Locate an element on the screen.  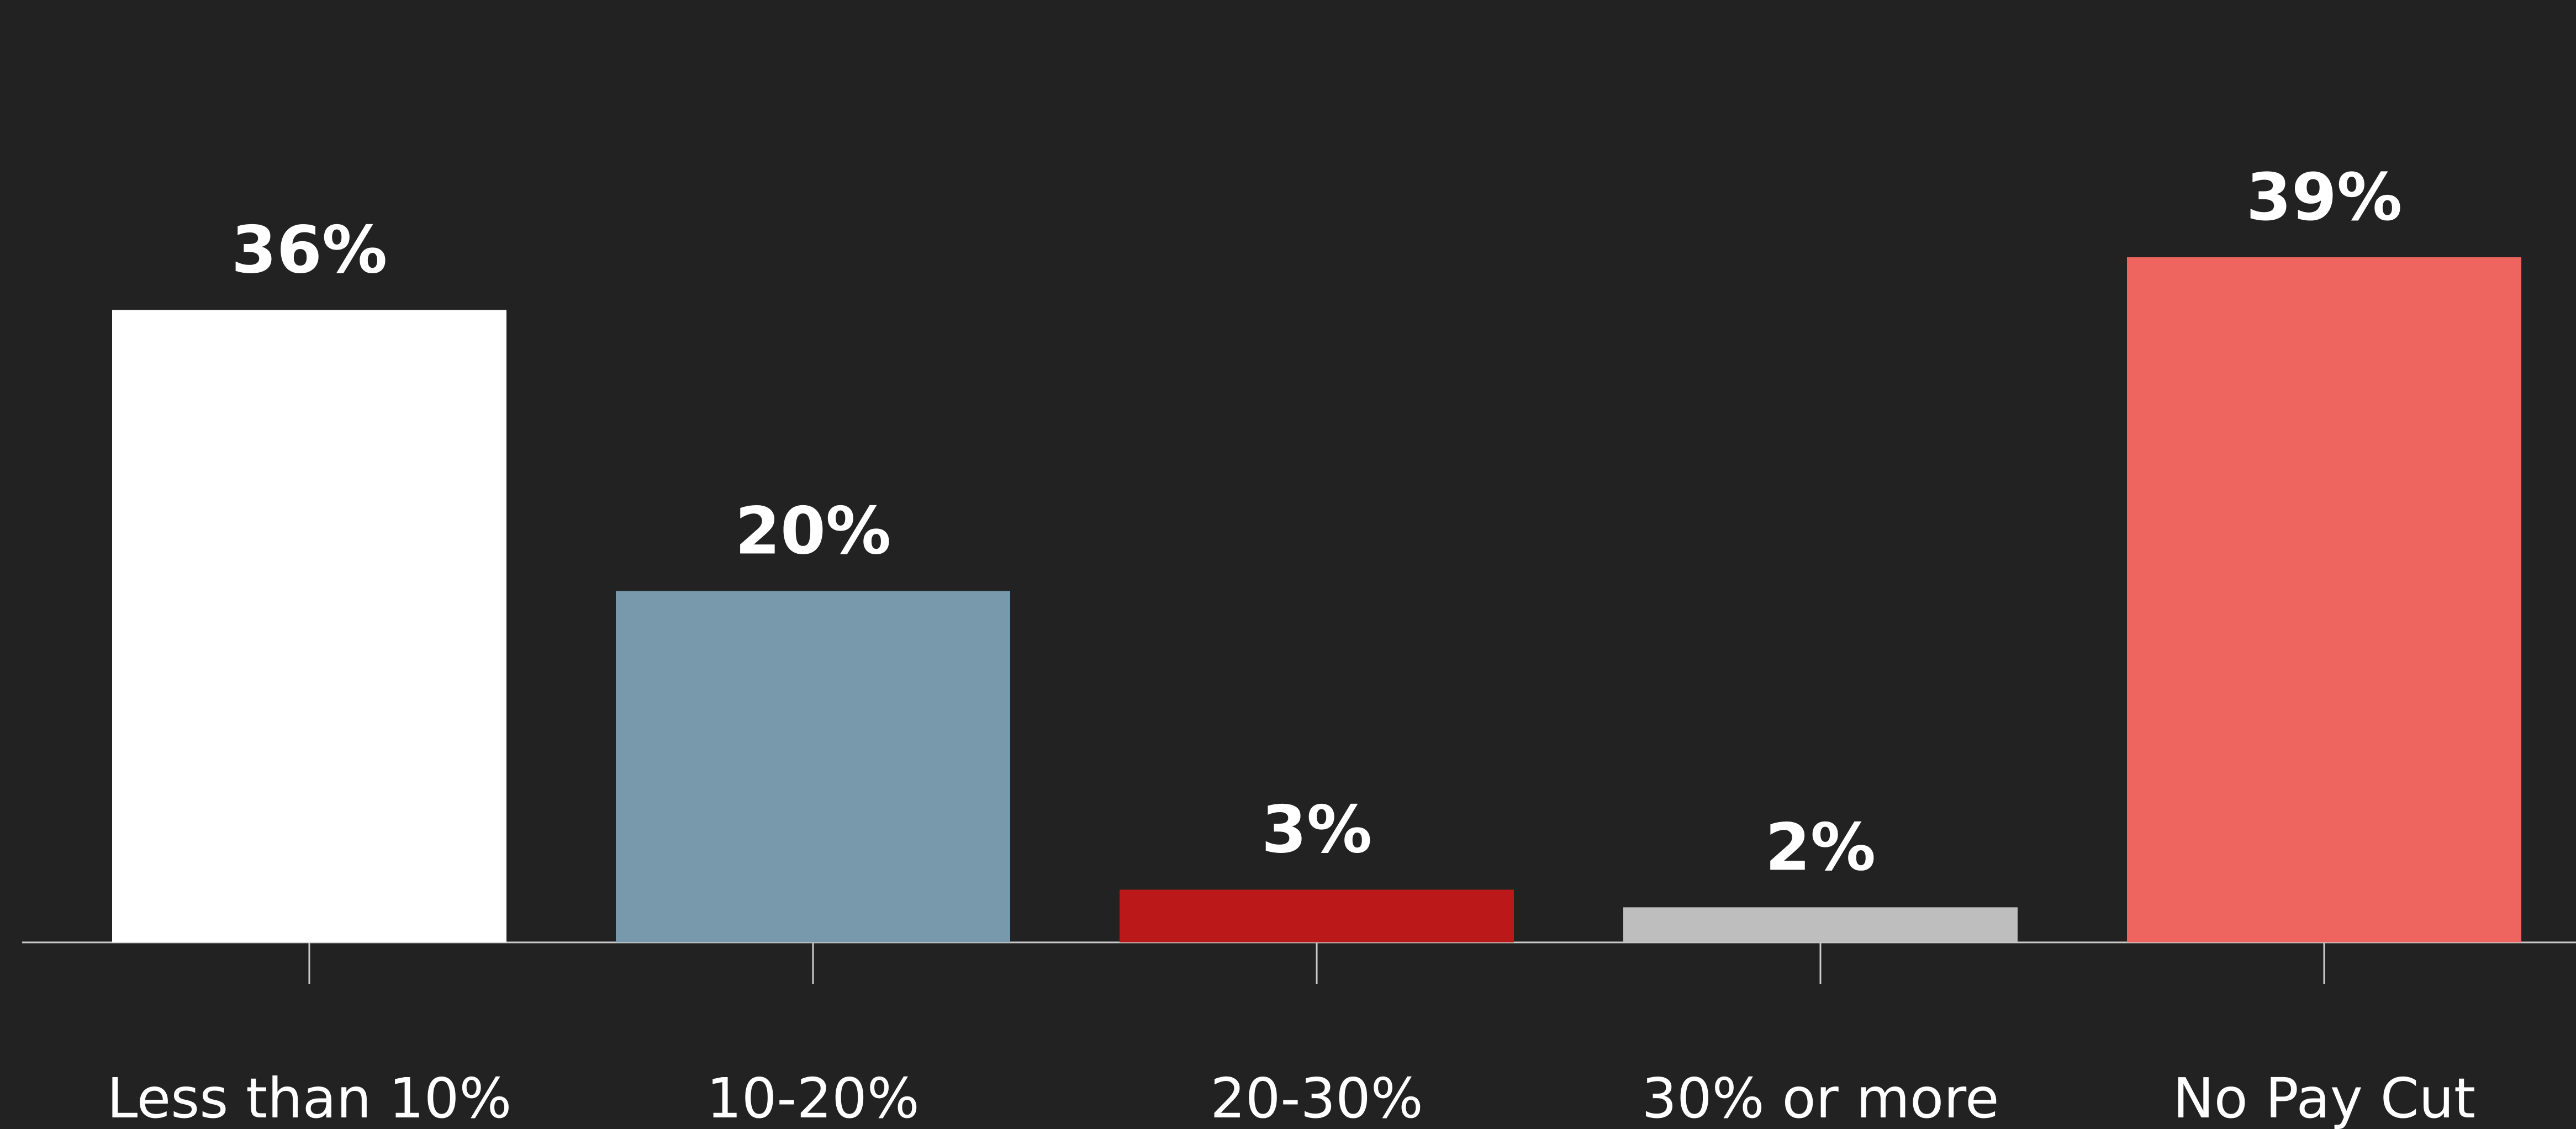
bar-value-label: 3% is located at coordinates (1316, 830).